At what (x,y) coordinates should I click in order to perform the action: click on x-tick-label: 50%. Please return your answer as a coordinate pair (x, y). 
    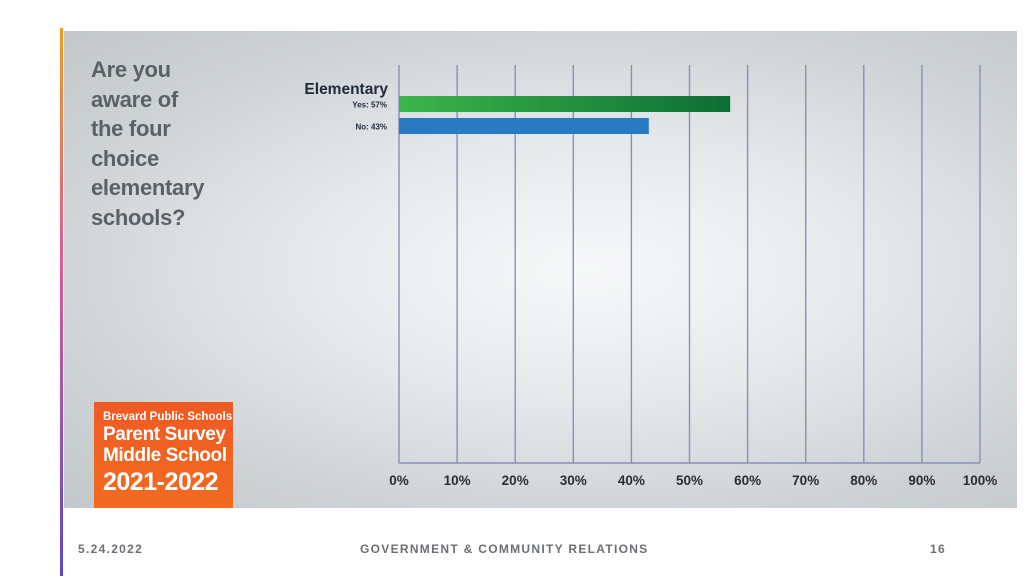
    Looking at the image, I should click on (689, 480).